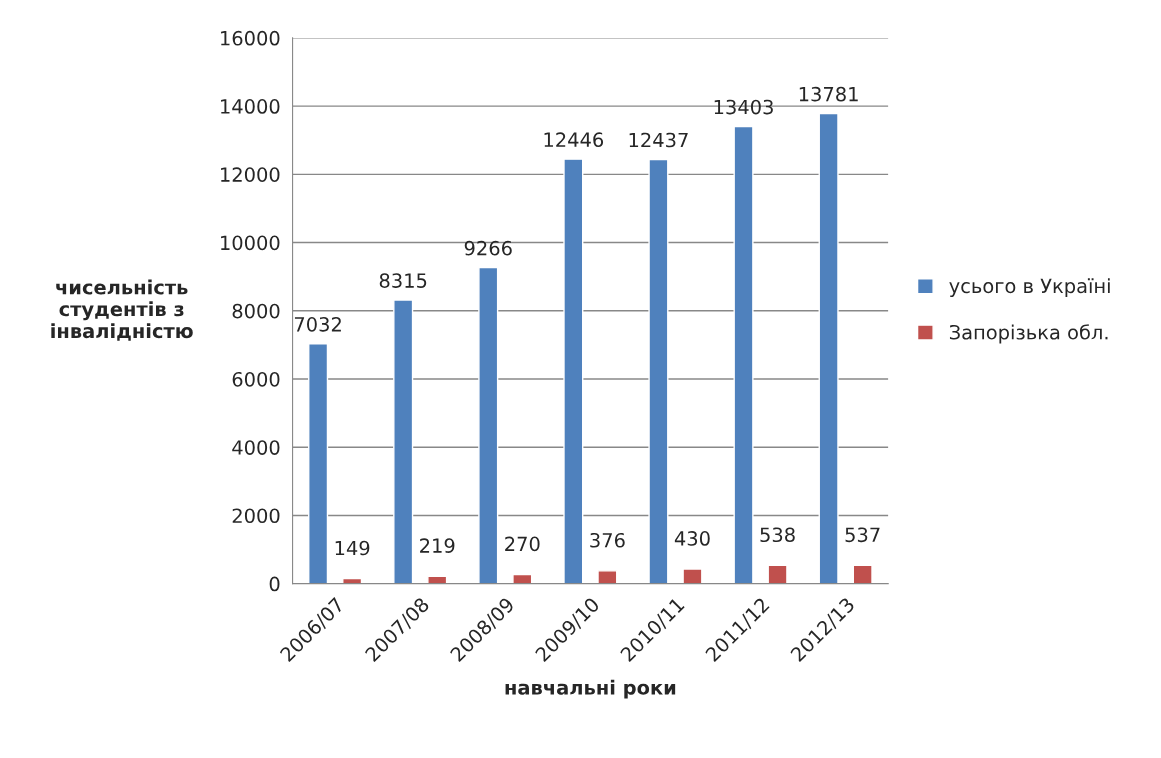 Image resolution: width=1161 pixels, height=758 pixels. Describe the element at coordinates (274, 584) in the screenshot. I see `y-tick-label: 0` at that location.